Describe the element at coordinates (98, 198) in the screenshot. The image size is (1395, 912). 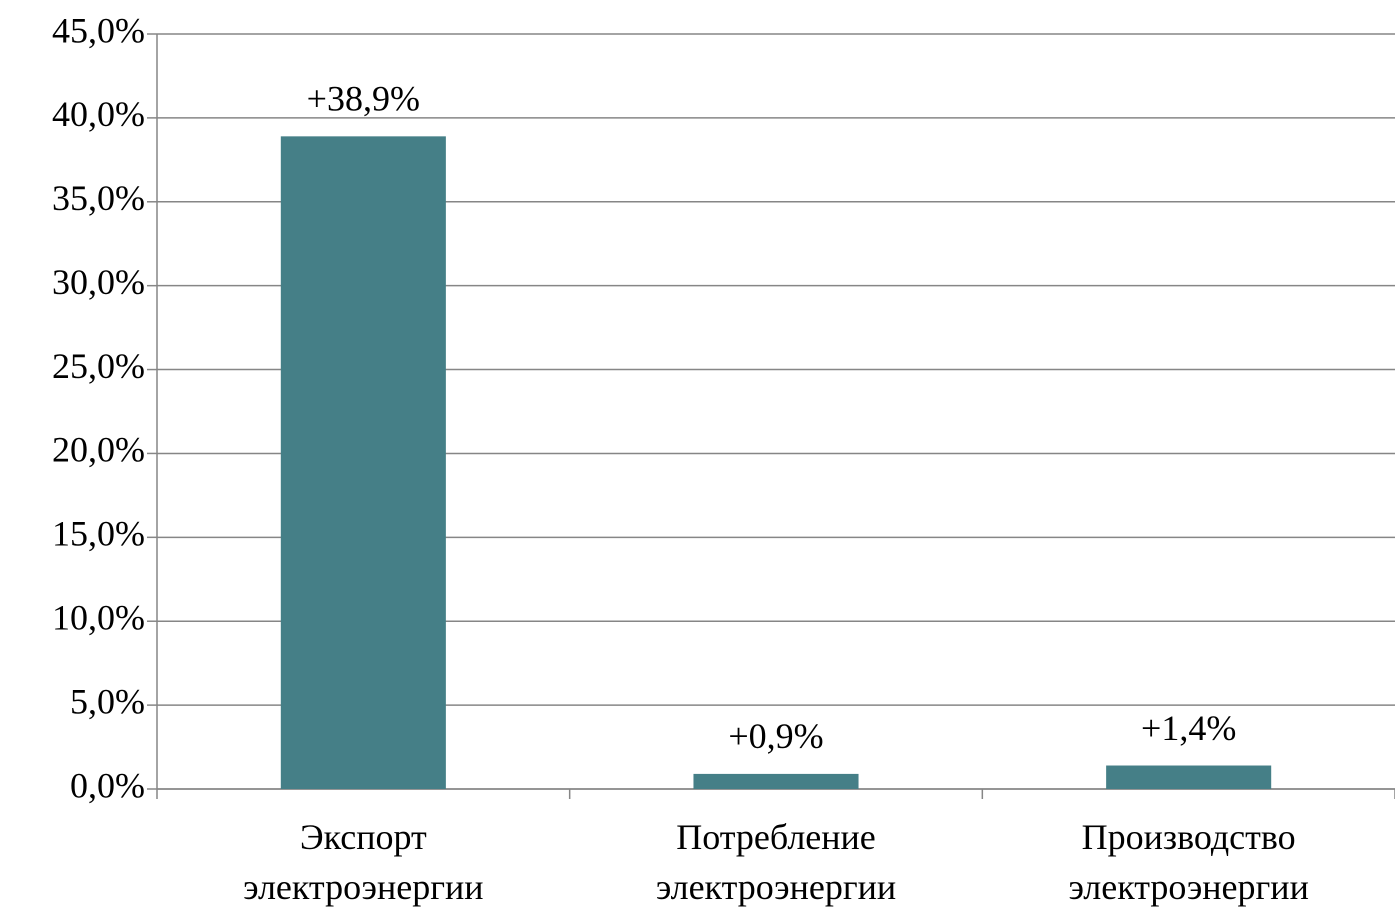
I see `y-tick-label: 35,0%` at that location.